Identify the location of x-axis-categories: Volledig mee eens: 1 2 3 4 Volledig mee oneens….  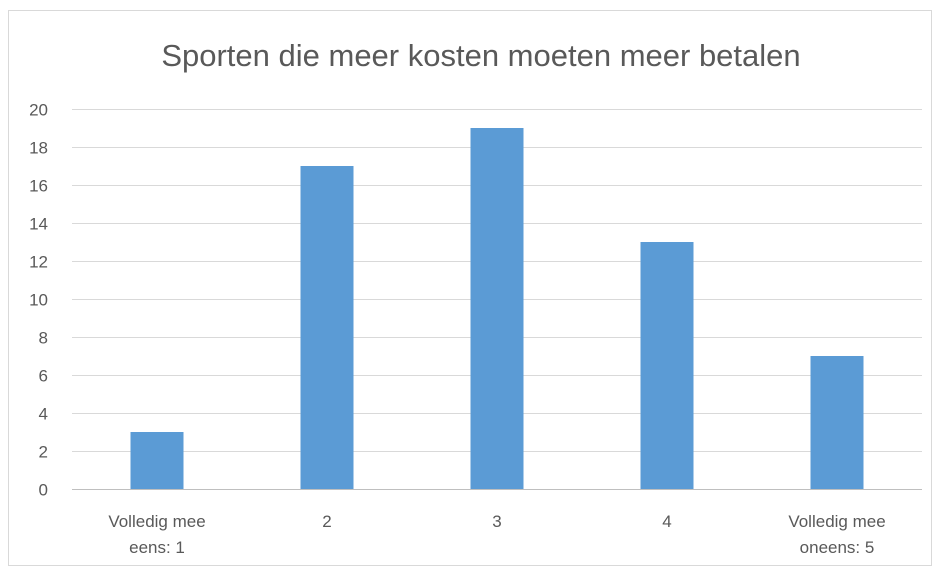
(496, 534).